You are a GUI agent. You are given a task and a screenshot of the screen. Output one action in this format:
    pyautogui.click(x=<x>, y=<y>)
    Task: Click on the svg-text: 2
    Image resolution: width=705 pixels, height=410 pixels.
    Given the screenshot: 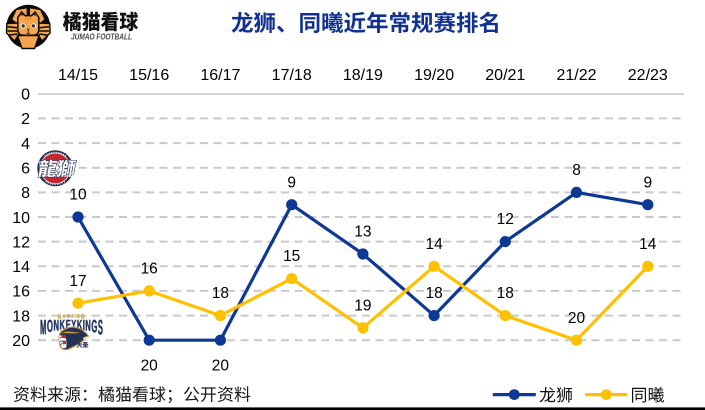 What is the action you would take?
    pyautogui.click(x=25, y=119)
    